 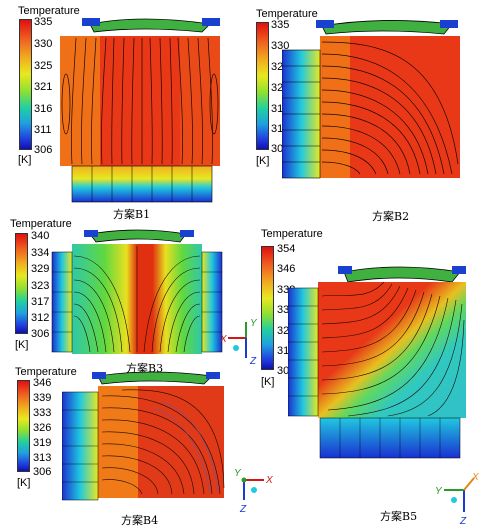 I want to click on unit-b3: [K], so click(x=22, y=345).